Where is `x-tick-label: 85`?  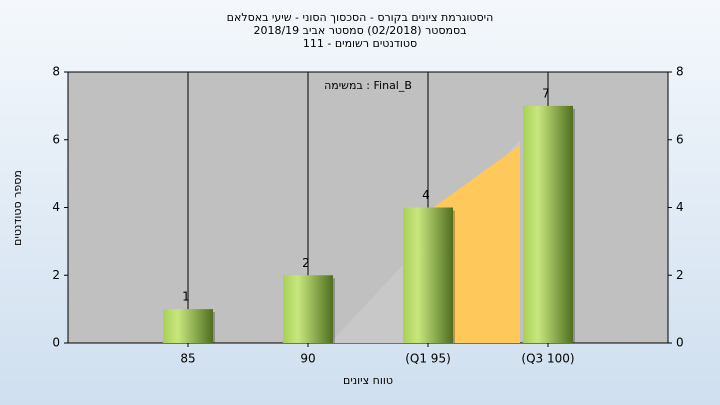
x-tick-label: 85 is located at coordinates (187, 359).